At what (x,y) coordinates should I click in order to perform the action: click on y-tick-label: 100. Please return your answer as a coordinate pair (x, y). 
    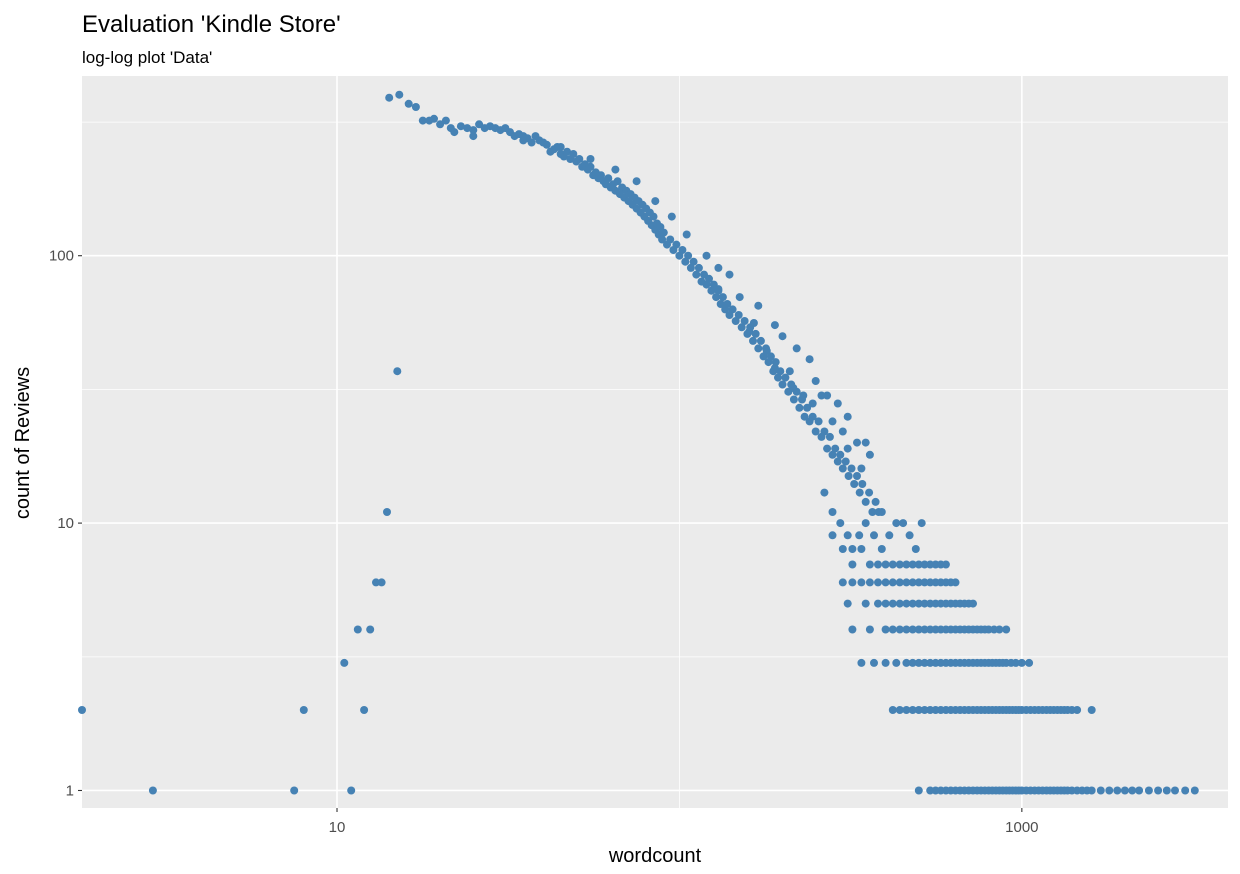
    Looking at the image, I should click on (61, 256).